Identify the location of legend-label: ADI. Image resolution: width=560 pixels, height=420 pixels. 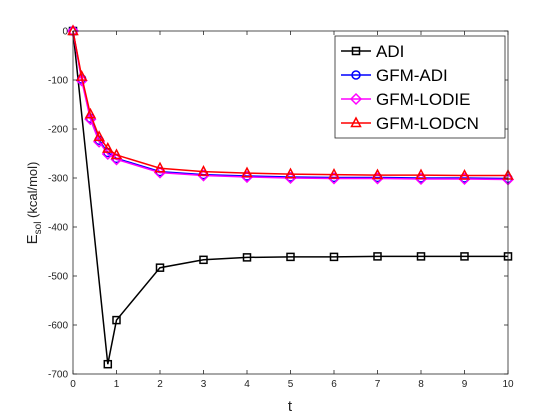
(390, 51).